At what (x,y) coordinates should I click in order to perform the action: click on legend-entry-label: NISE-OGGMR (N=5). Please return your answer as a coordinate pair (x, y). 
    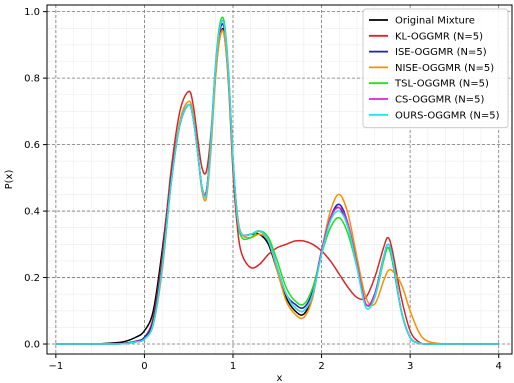
    Looking at the image, I should click on (444, 68).